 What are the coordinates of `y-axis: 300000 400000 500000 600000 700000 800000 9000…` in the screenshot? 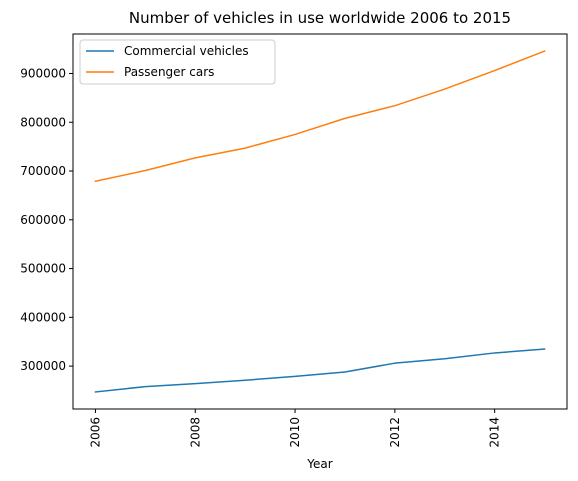 It's located at (46, 219).